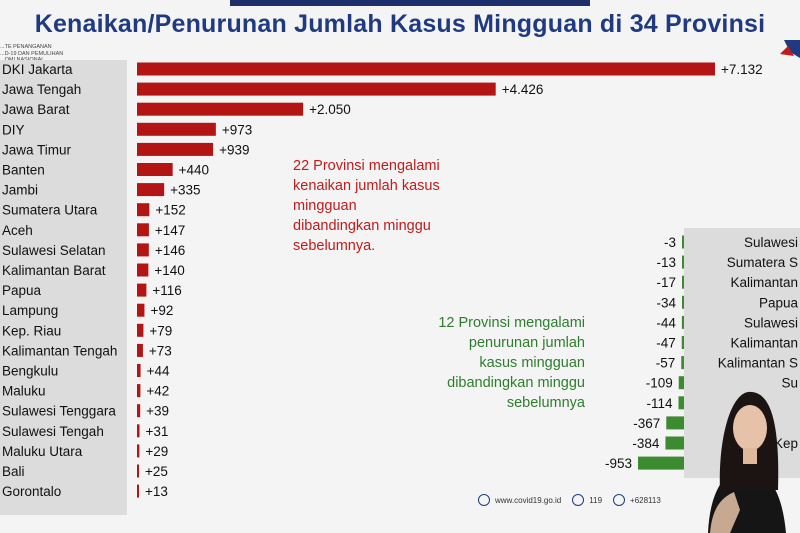 The height and width of the screenshot is (533, 800). What do you see at coordinates (523, 89) in the screenshot?
I see `increase-value-label: +4.426` at bounding box center [523, 89].